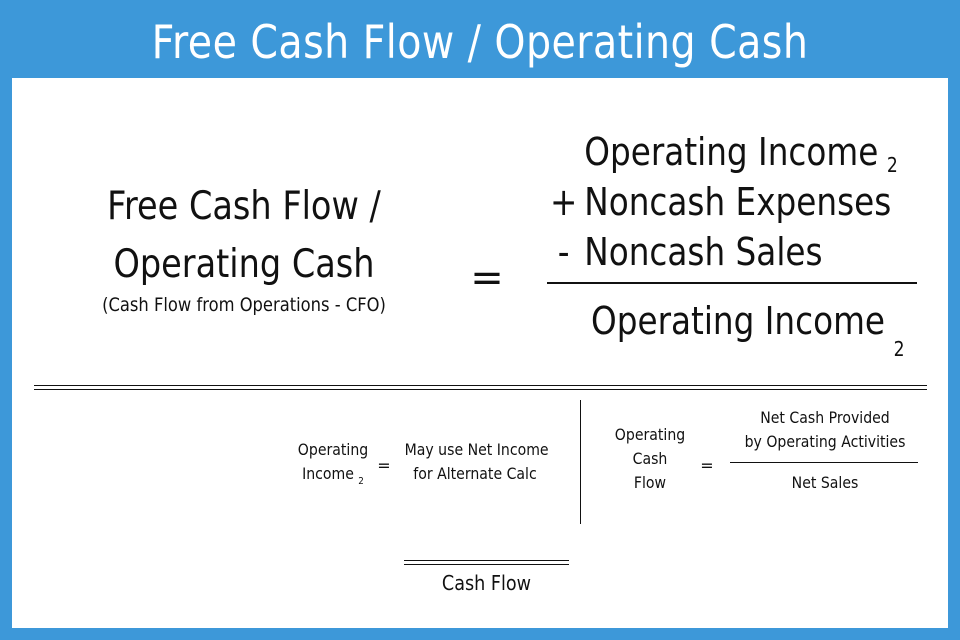  I want to click on ocf-formula-lhs-line1: Operating, so click(650, 434).